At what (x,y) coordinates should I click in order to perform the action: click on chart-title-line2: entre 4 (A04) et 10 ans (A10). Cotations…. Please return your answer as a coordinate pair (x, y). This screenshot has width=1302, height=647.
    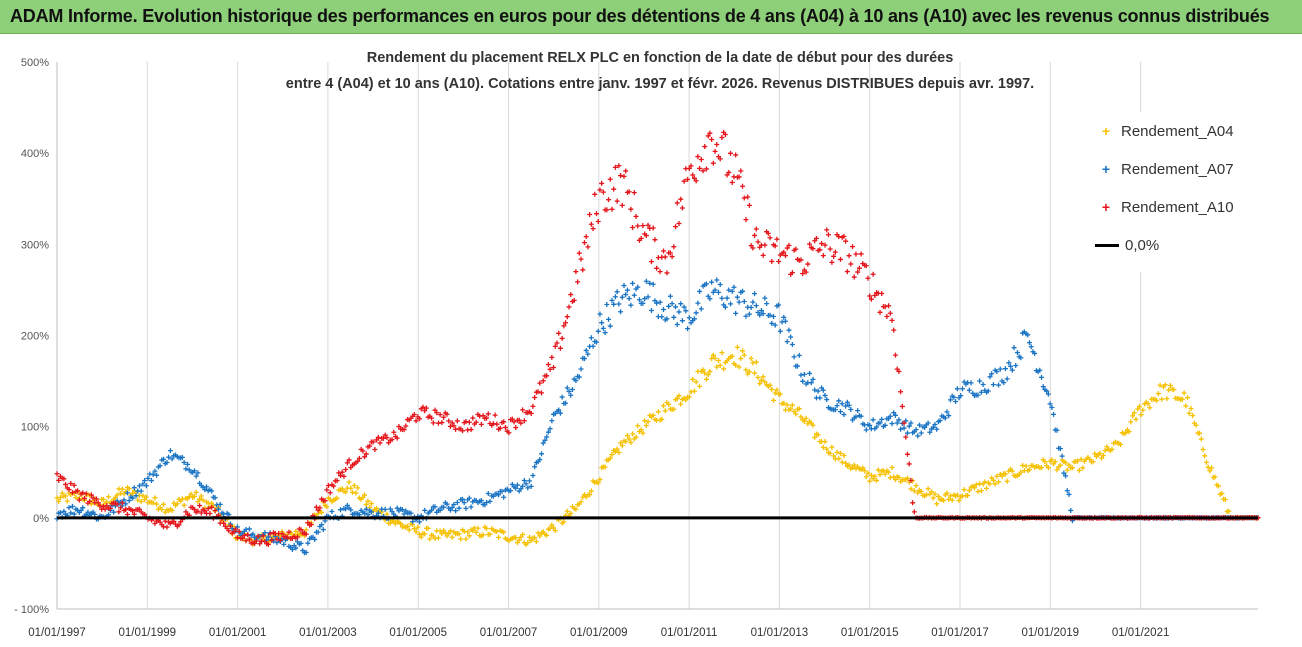
    Looking at the image, I should click on (660, 84).